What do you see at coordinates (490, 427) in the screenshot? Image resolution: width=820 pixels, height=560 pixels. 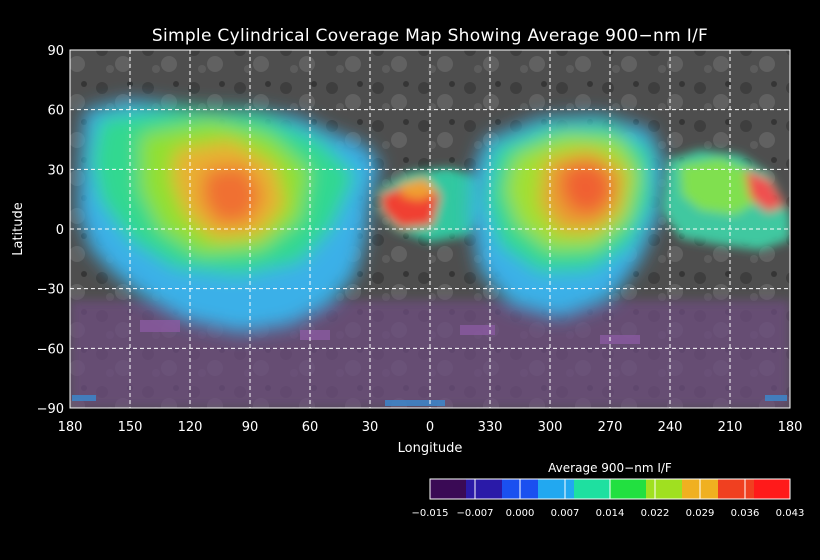 I see `lon-tick-label: 330` at bounding box center [490, 427].